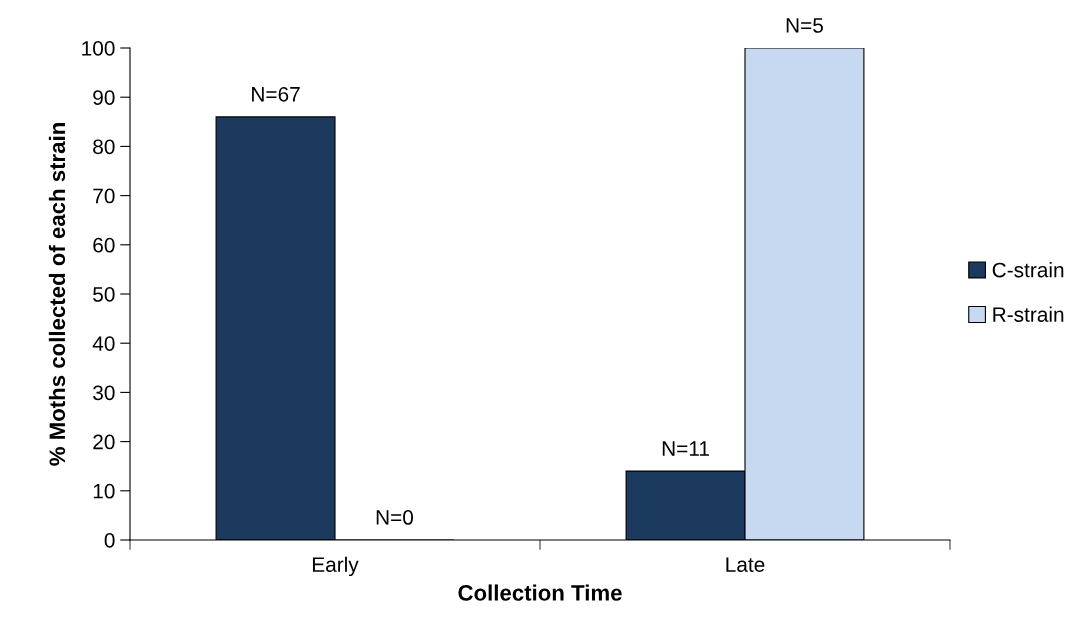 Image resolution: width=1078 pixels, height=633 pixels. What do you see at coordinates (1028, 314) in the screenshot?
I see `legend-label: R-strain` at bounding box center [1028, 314].